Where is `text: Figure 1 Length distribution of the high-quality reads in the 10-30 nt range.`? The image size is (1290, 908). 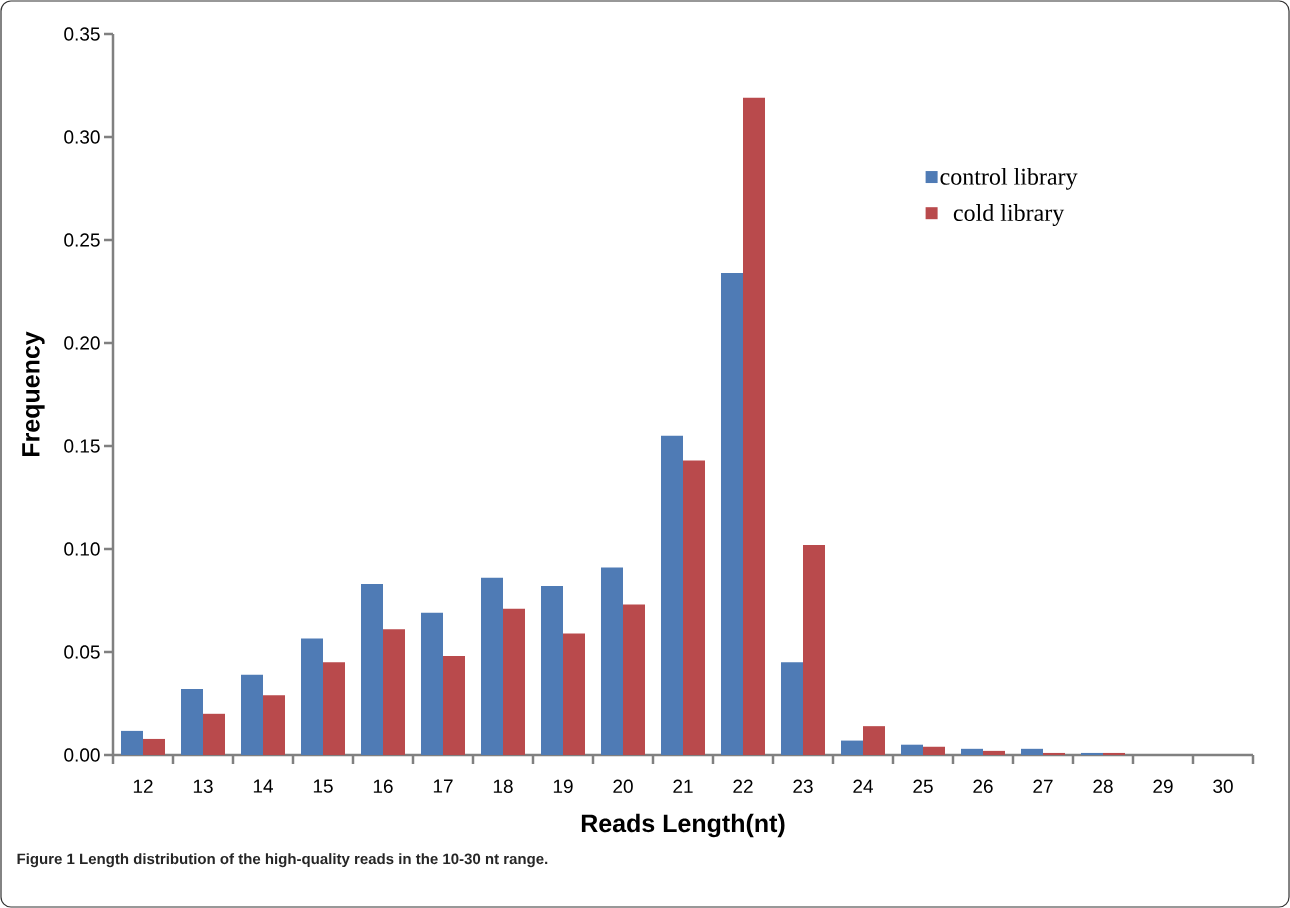 text: Figure 1 Length distribution of the high-quality reads in the 10-30 nt range. is located at coordinates (282, 860).